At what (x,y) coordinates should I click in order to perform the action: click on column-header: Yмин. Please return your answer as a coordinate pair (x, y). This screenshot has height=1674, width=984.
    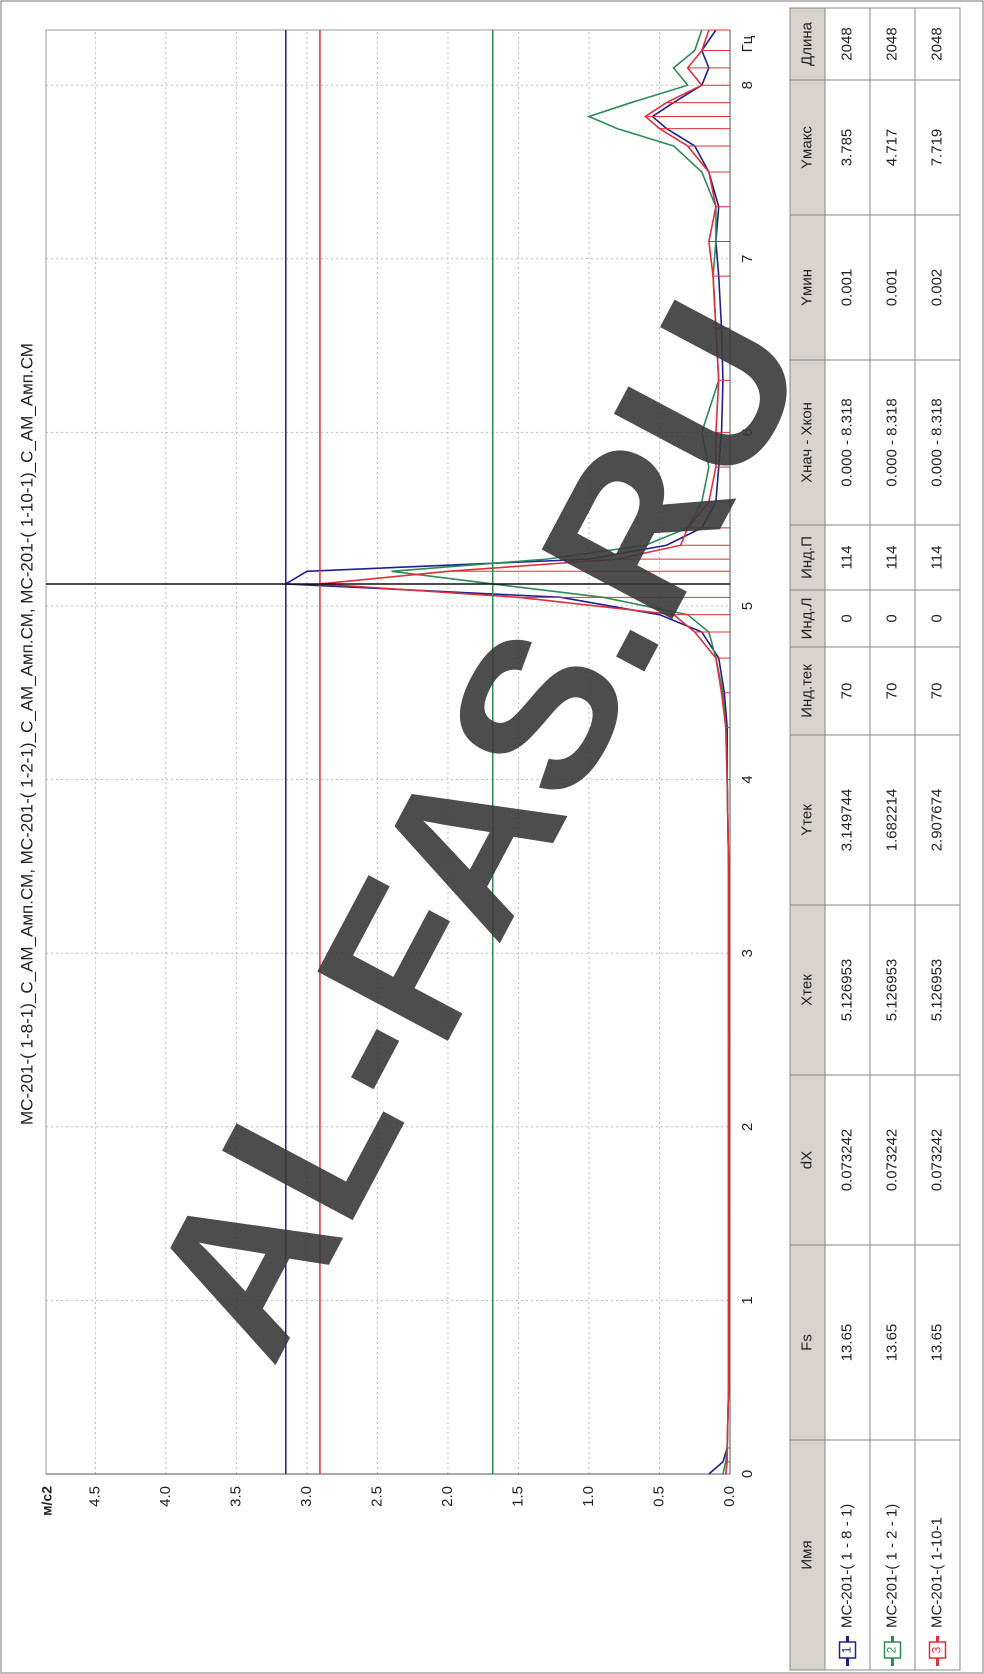
    Looking at the image, I should click on (806, 287).